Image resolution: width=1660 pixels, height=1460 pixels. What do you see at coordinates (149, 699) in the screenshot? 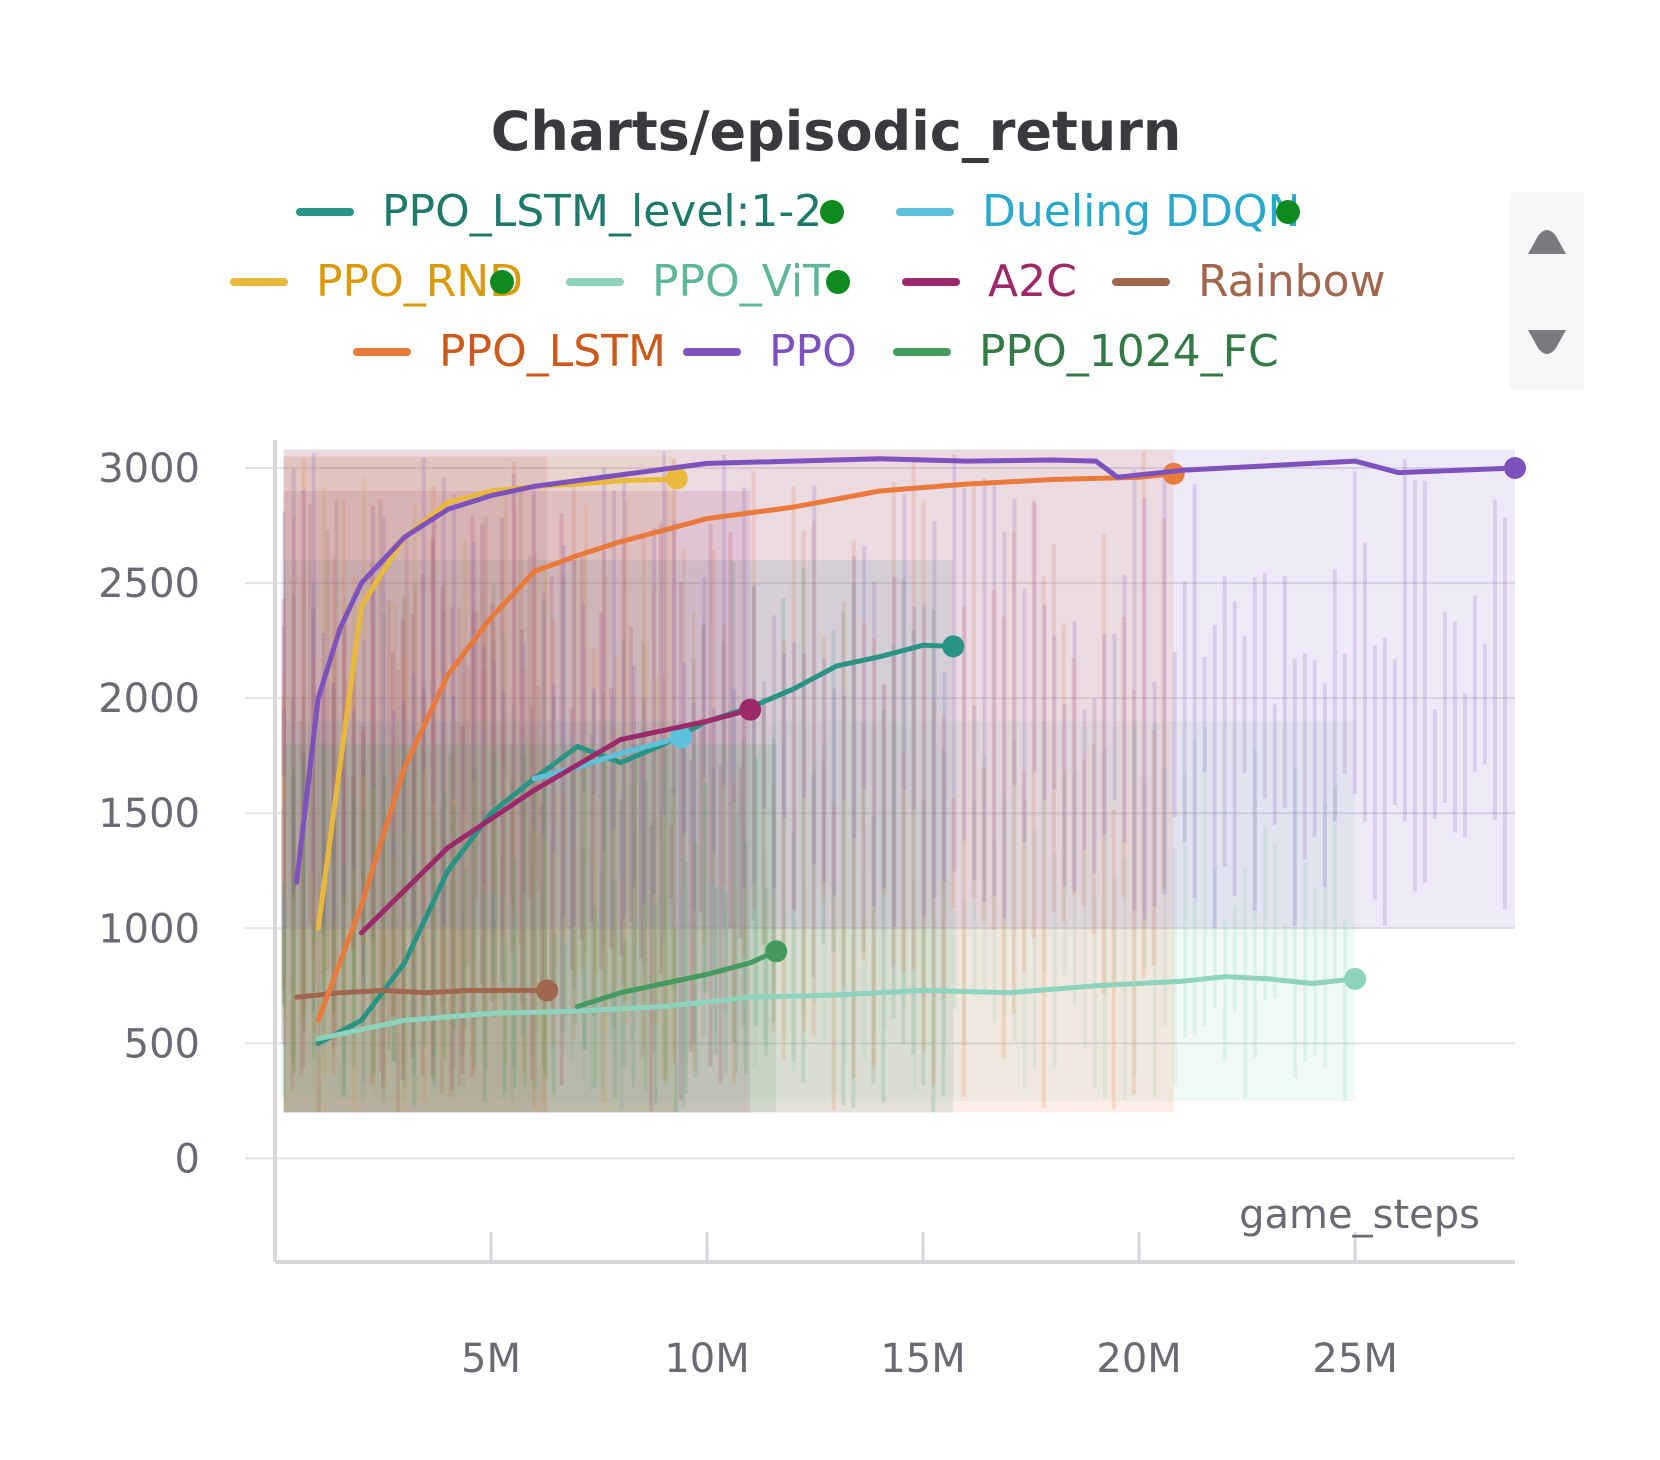
I see `y-tick-label: 2000` at bounding box center [149, 699].